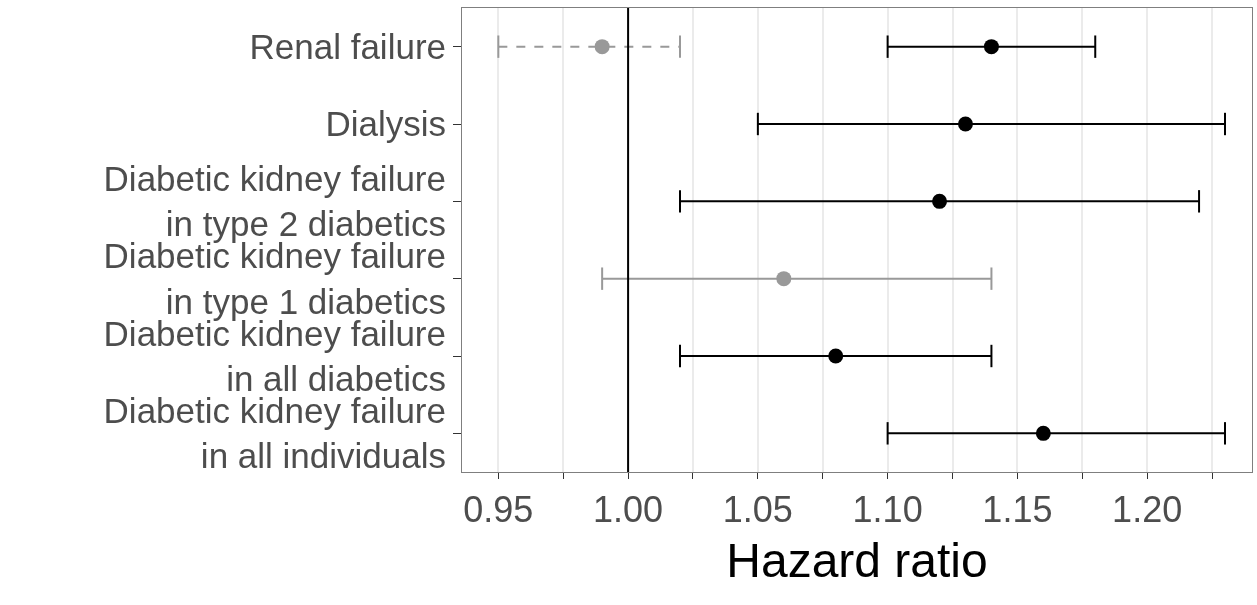  What do you see at coordinates (347, 46) in the screenshot?
I see `y-tick-label: Renal failure` at bounding box center [347, 46].